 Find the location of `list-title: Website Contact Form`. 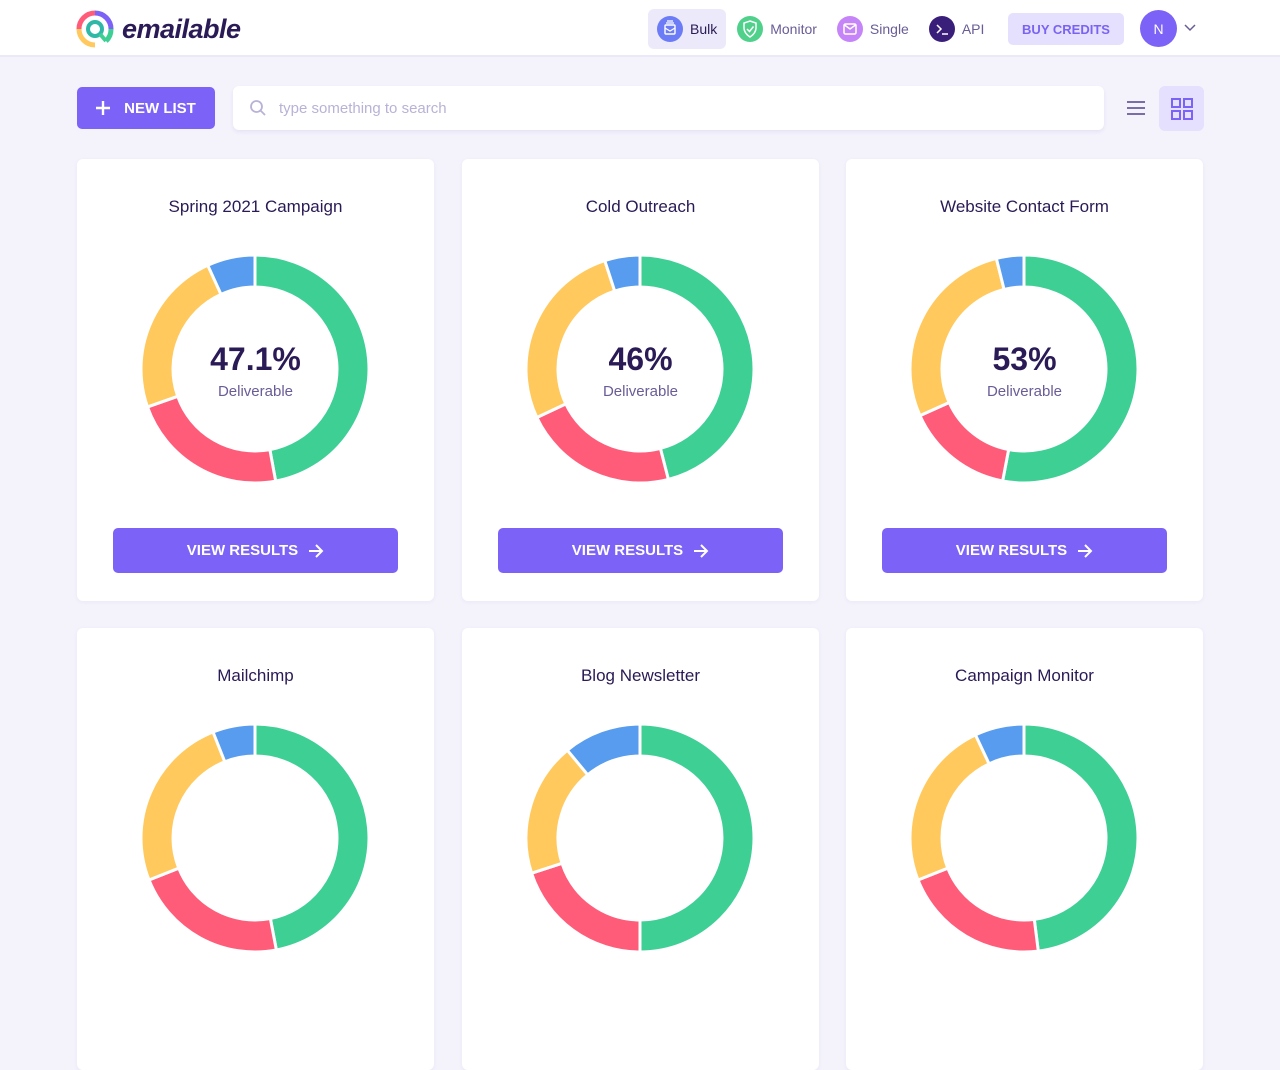

list-title: Website Contact Form is located at coordinates (1024, 206).